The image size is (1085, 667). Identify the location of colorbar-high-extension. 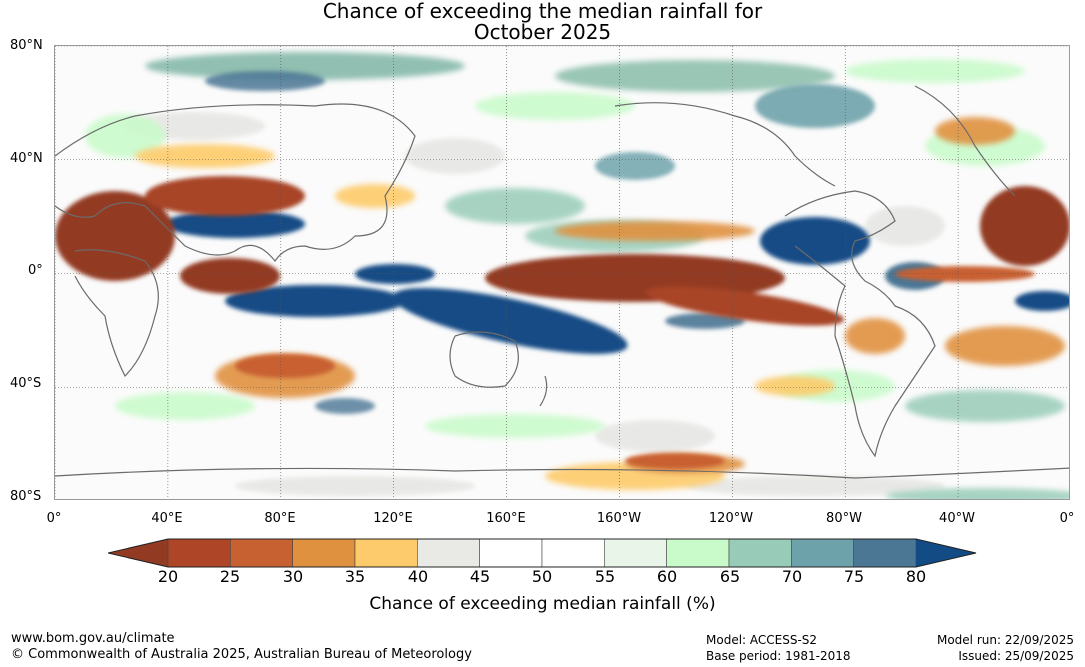
(946, 553).